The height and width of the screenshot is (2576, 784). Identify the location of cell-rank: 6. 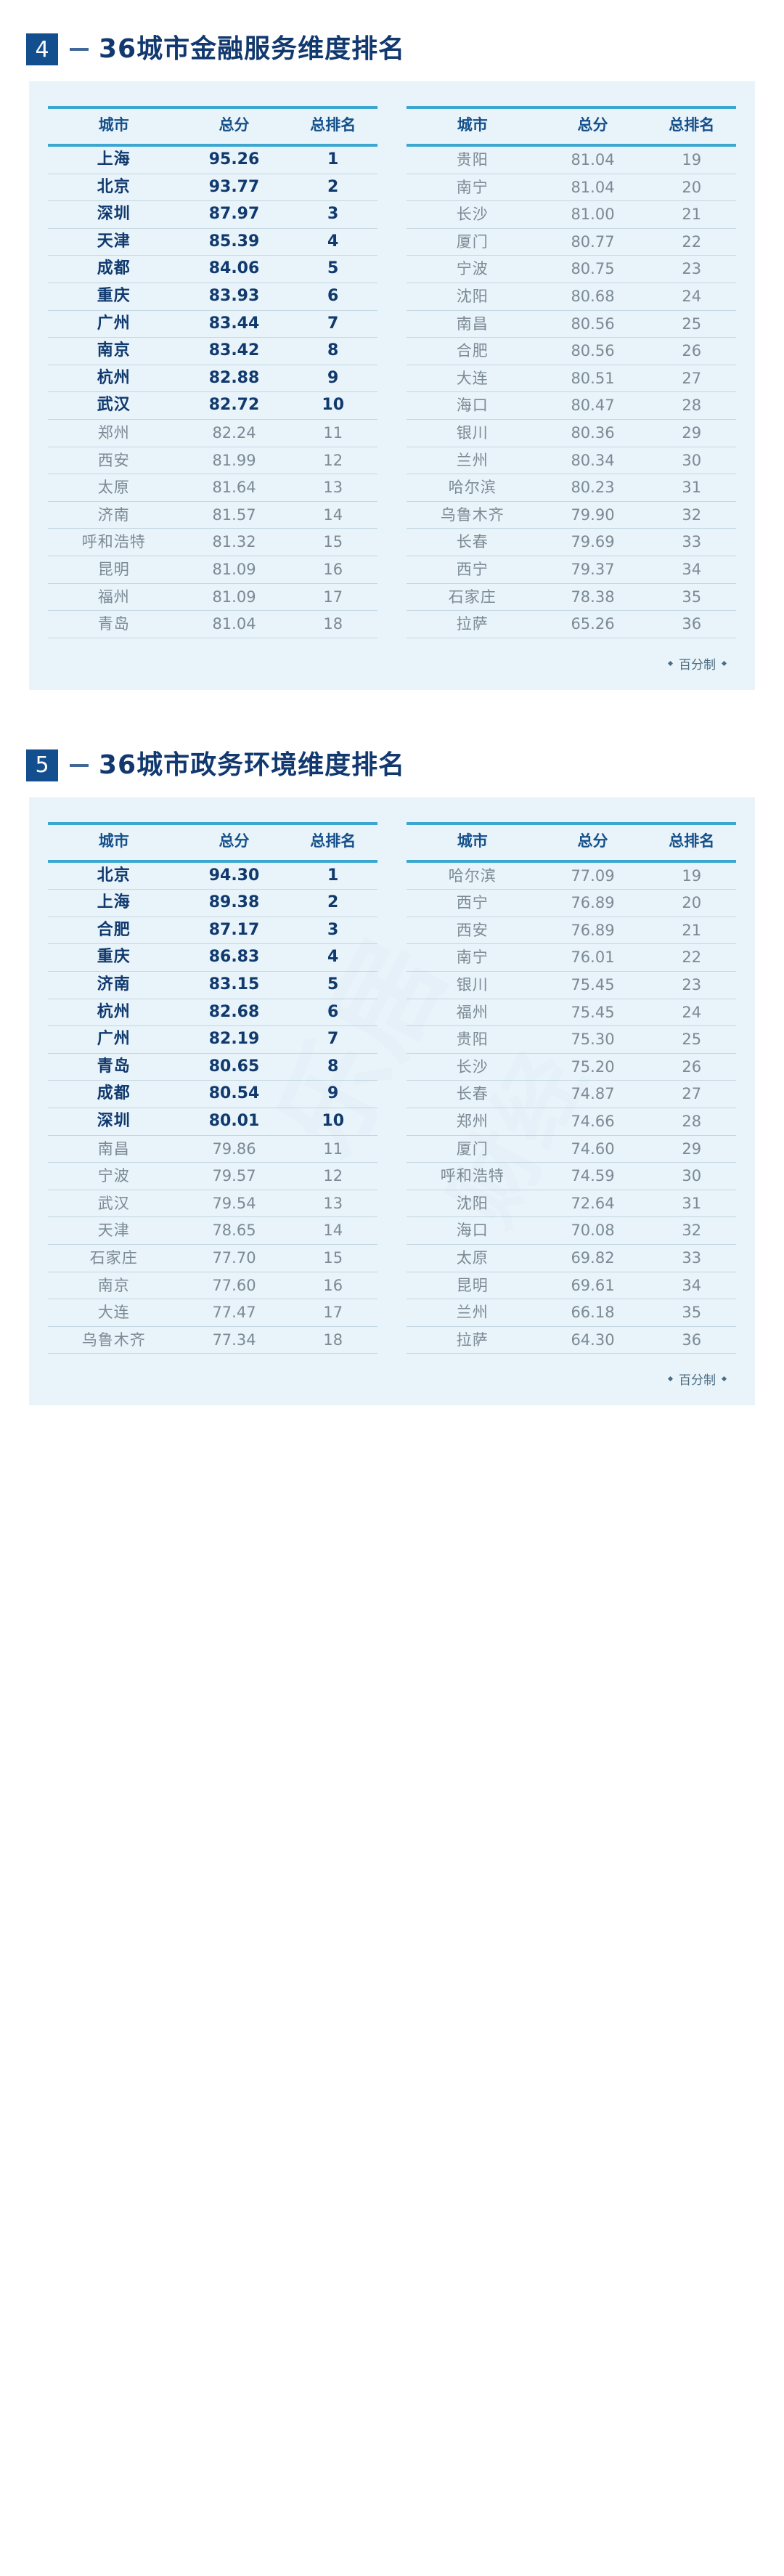
(333, 297).